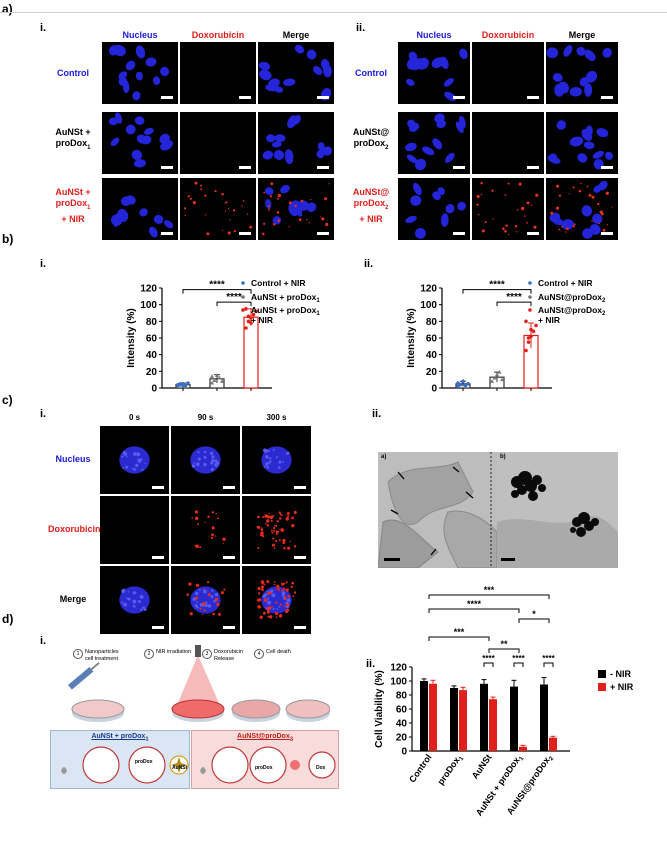 The height and width of the screenshot is (843, 667). What do you see at coordinates (434, 389) in the screenshot?
I see `y-tick-label: 0` at bounding box center [434, 389].